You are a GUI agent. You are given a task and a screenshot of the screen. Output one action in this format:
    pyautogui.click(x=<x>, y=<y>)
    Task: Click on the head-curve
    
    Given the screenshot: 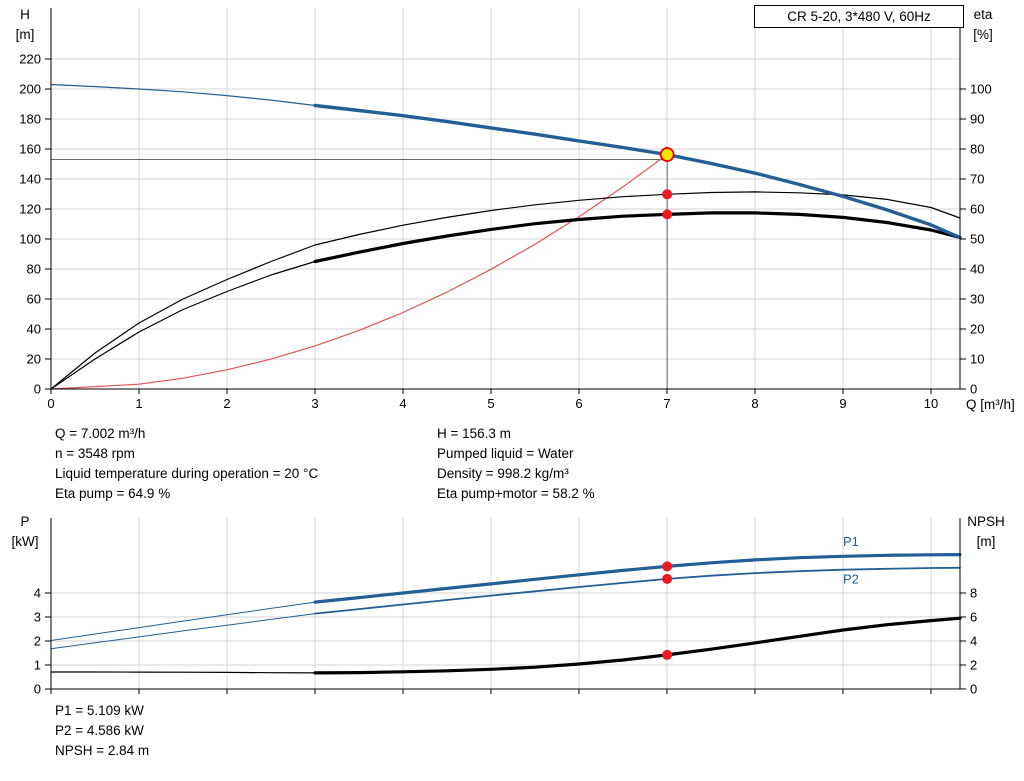 What is the action you would take?
    pyautogui.click(x=637, y=171)
    